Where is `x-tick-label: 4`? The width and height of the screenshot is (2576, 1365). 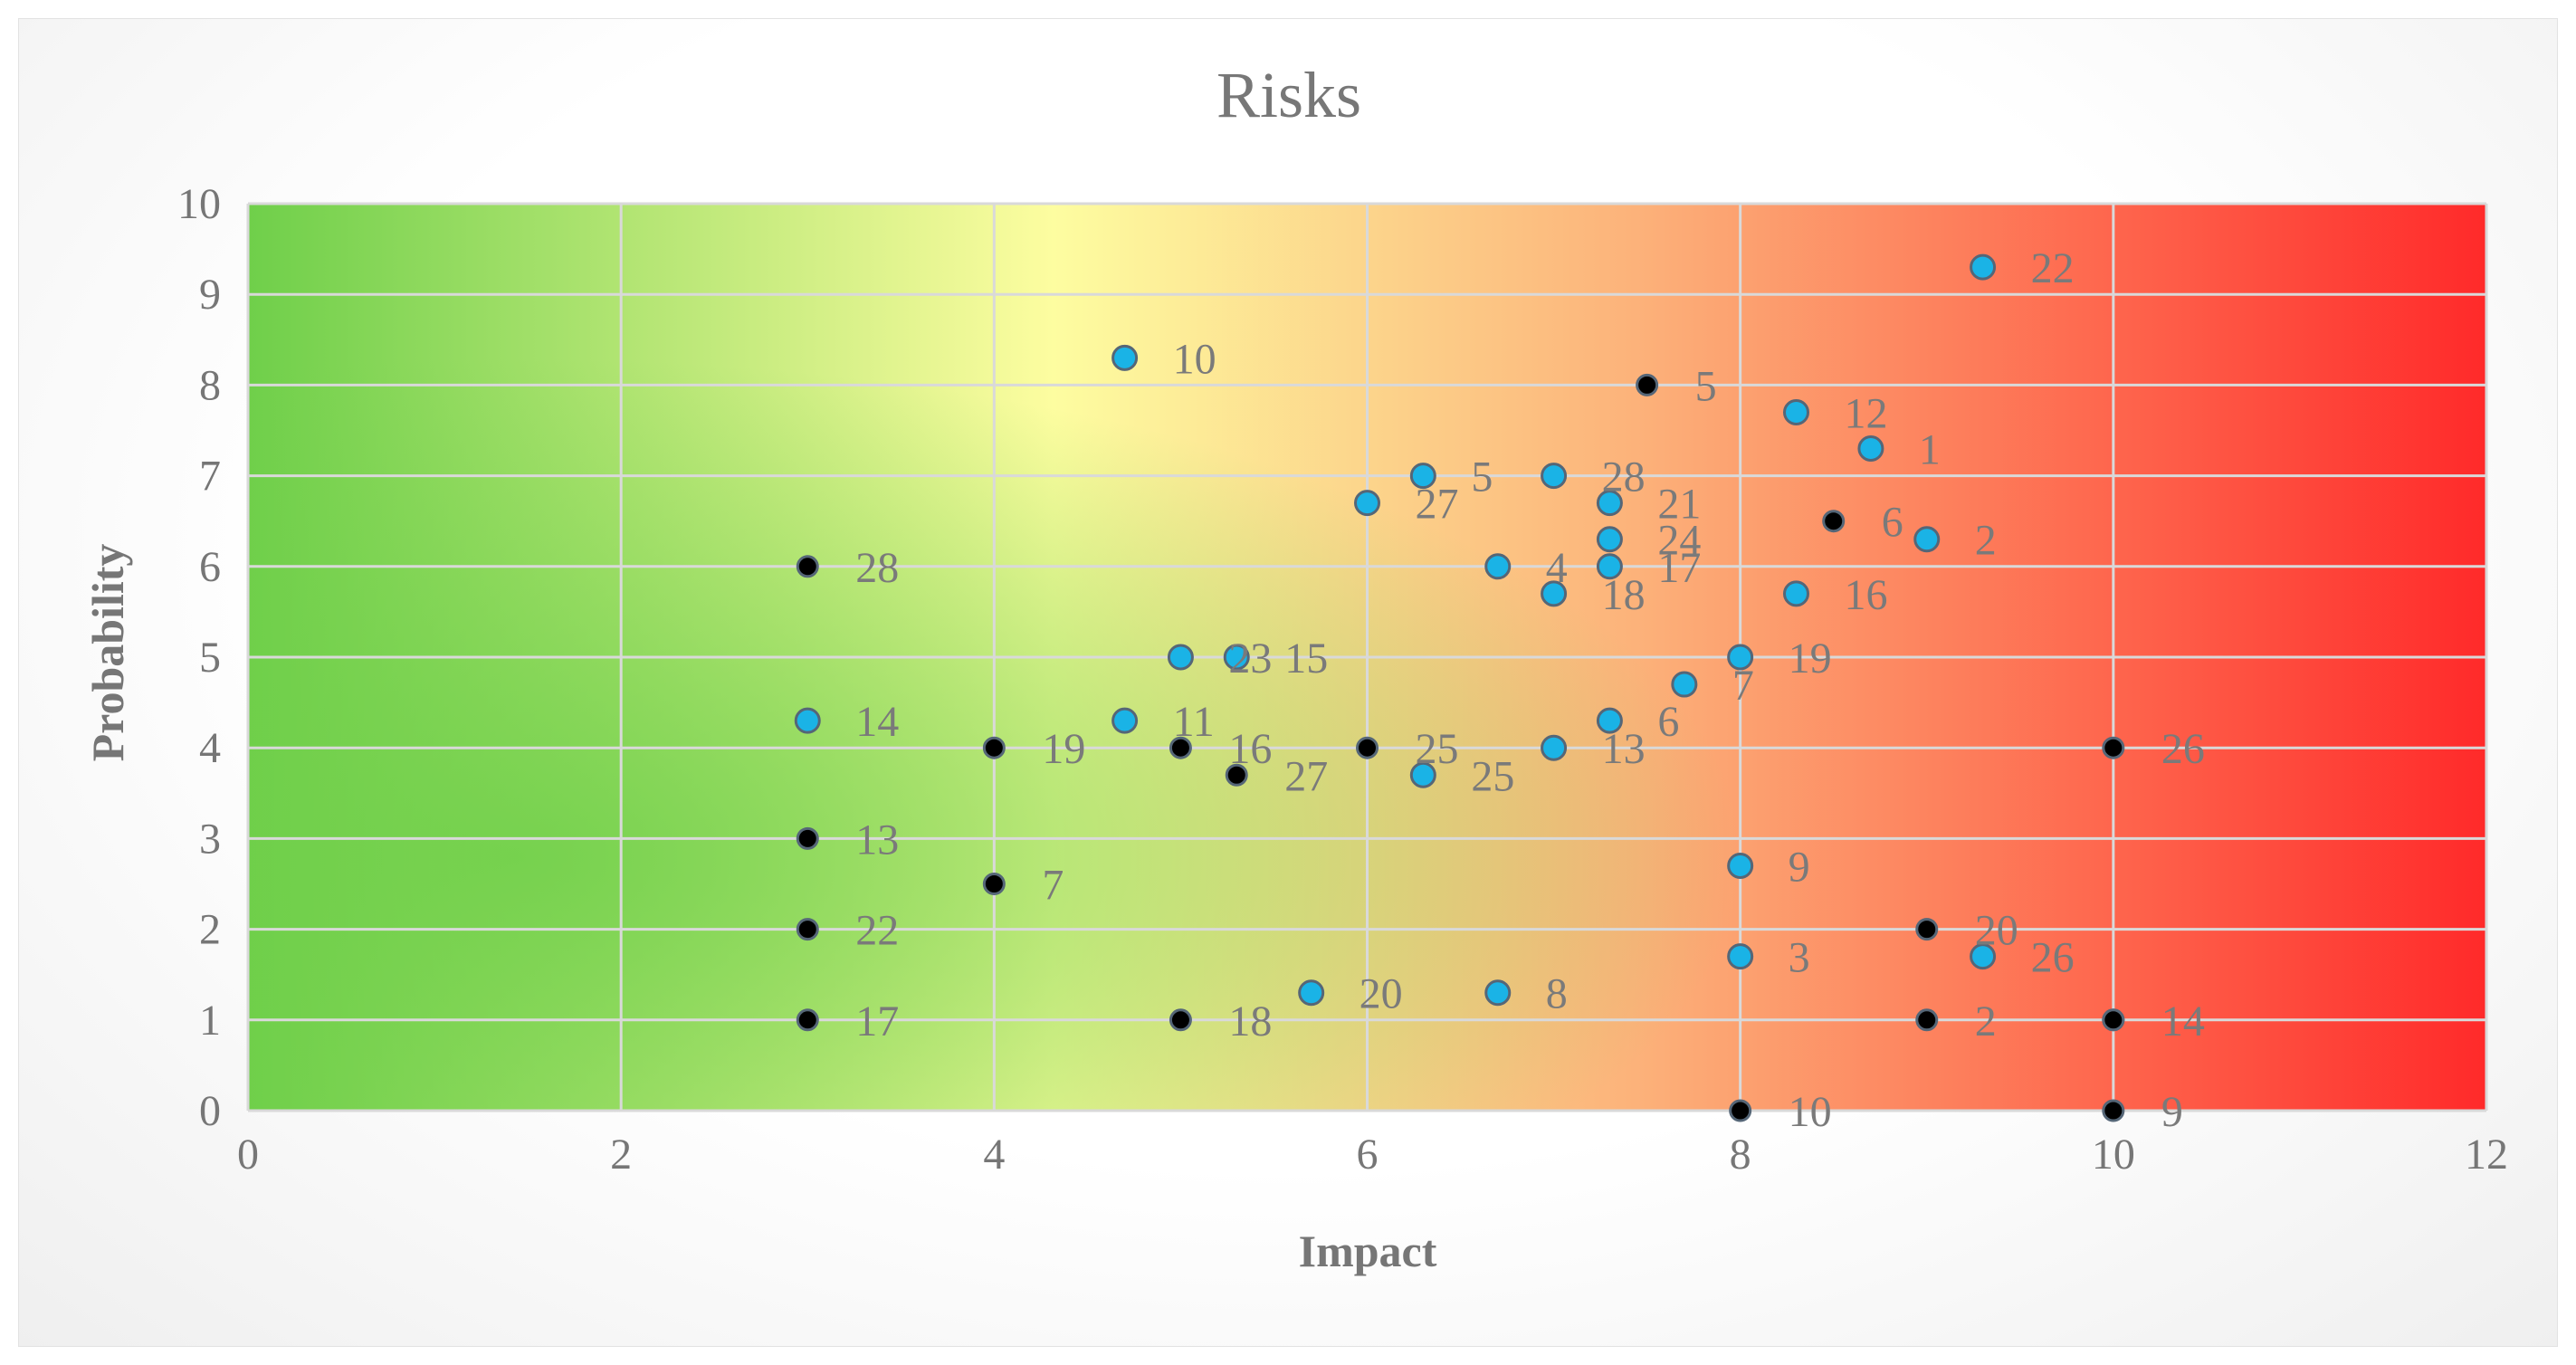
x-tick-label: 4 is located at coordinates (994, 1155).